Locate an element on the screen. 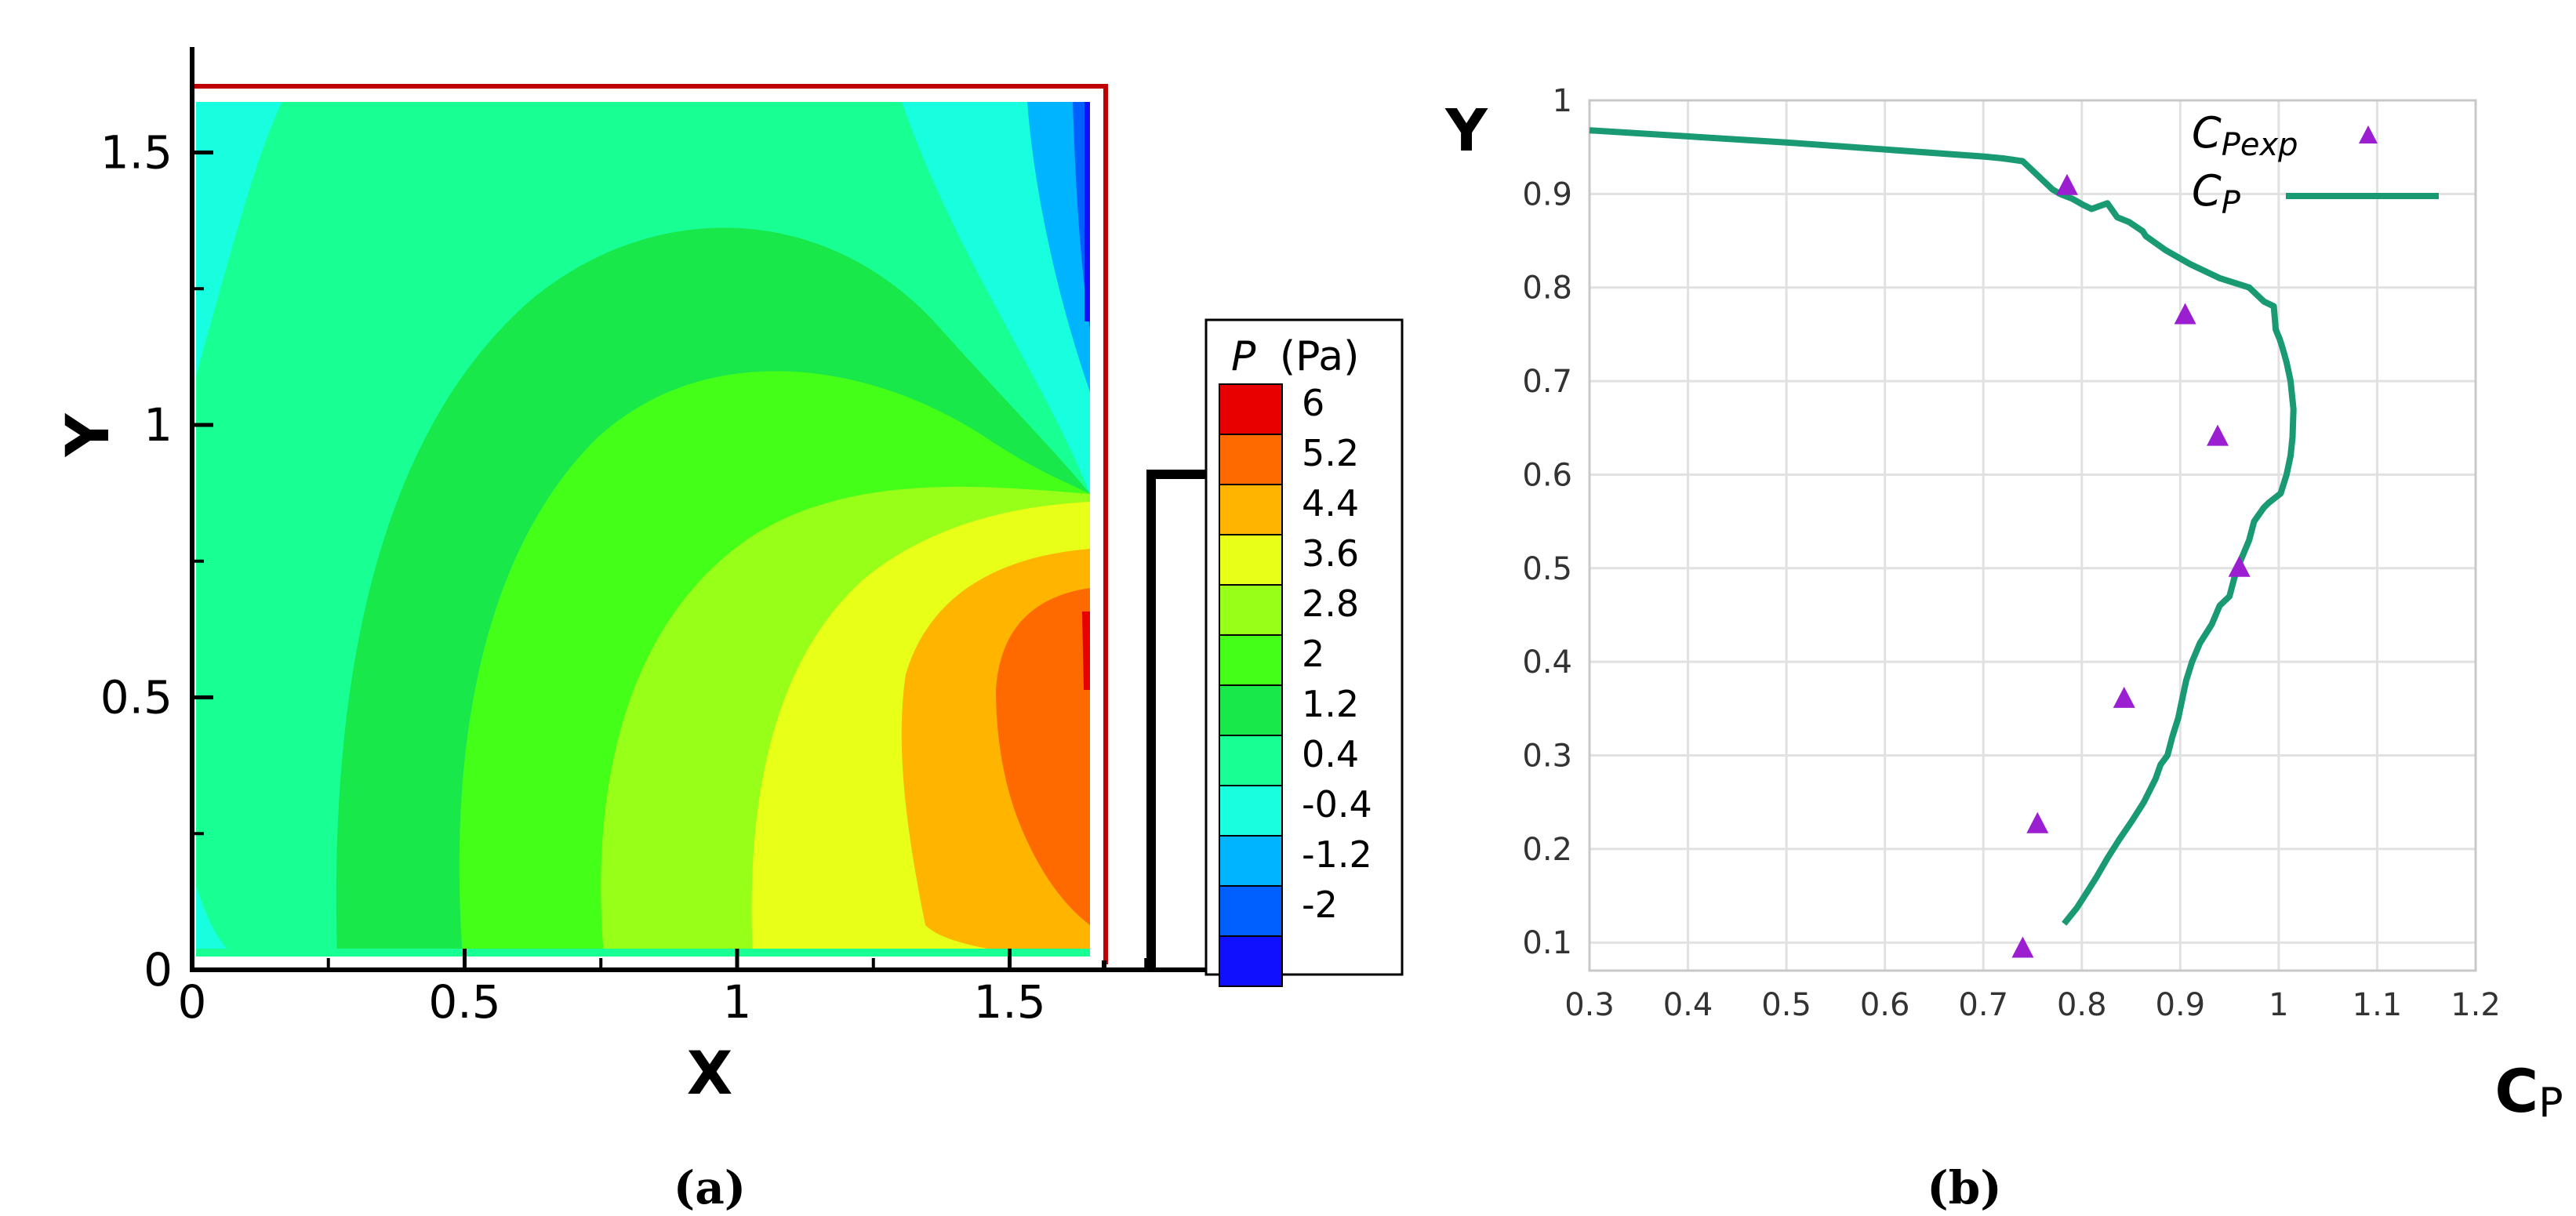 The image size is (2576, 1216). chart-legend: CPexp CP is located at coordinates (2315, 164).